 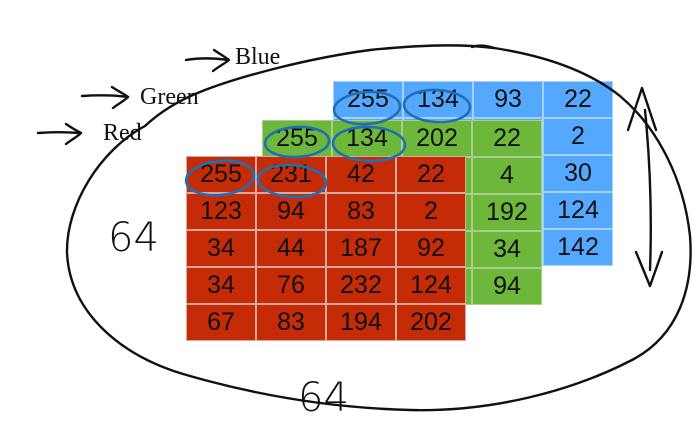 What do you see at coordinates (133, 238) in the screenshot?
I see `height-annotation: 64` at bounding box center [133, 238].